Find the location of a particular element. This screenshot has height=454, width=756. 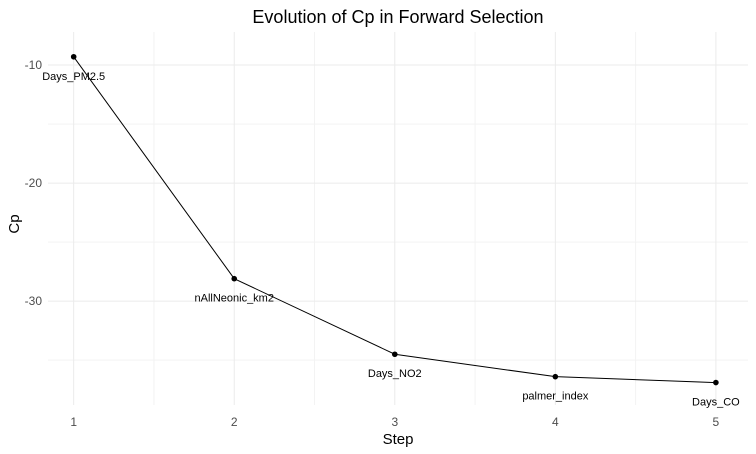

data-point-label: Days_NO2 is located at coordinates (395, 374).